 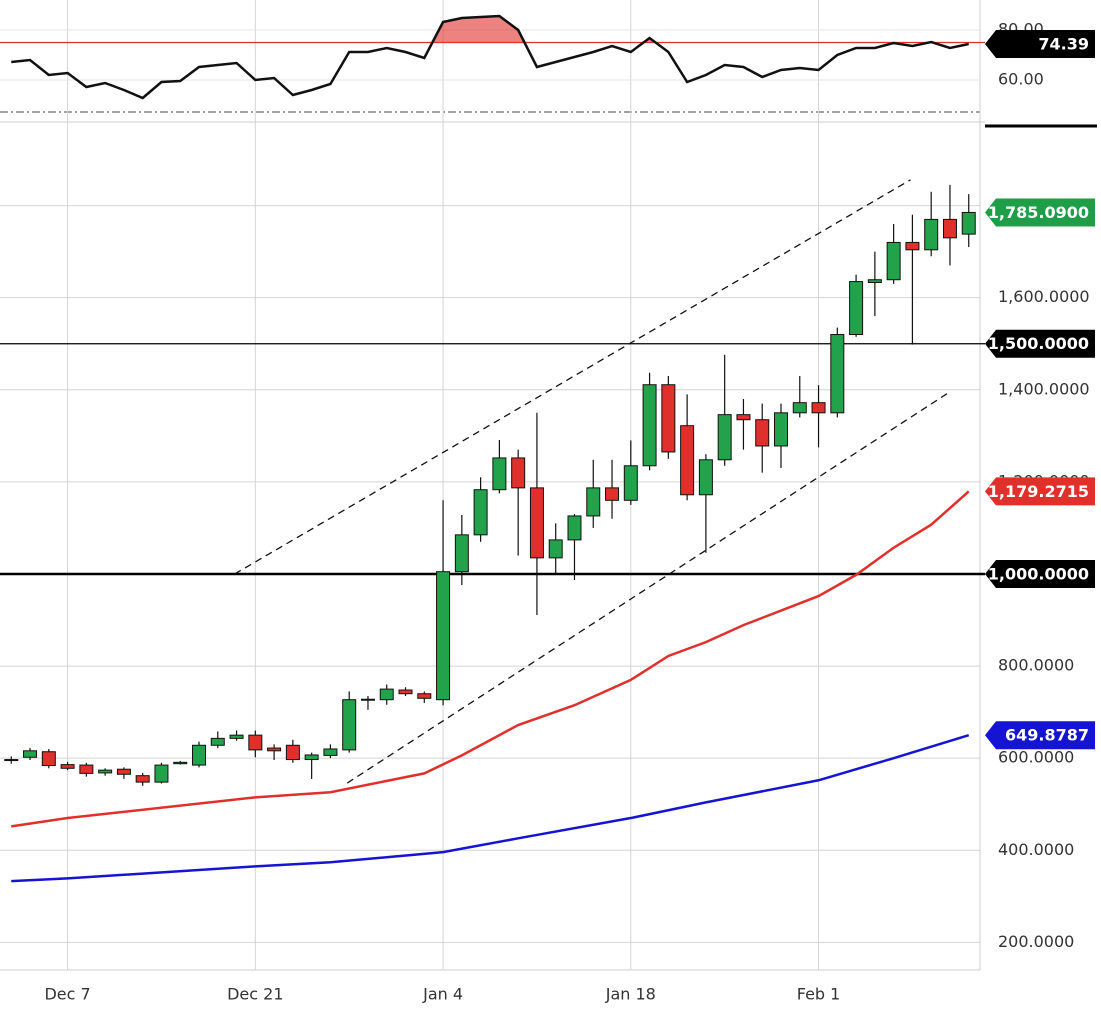 What do you see at coordinates (490, 57) in the screenshot?
I see `rsi-line` at bounding box center [490, 57].